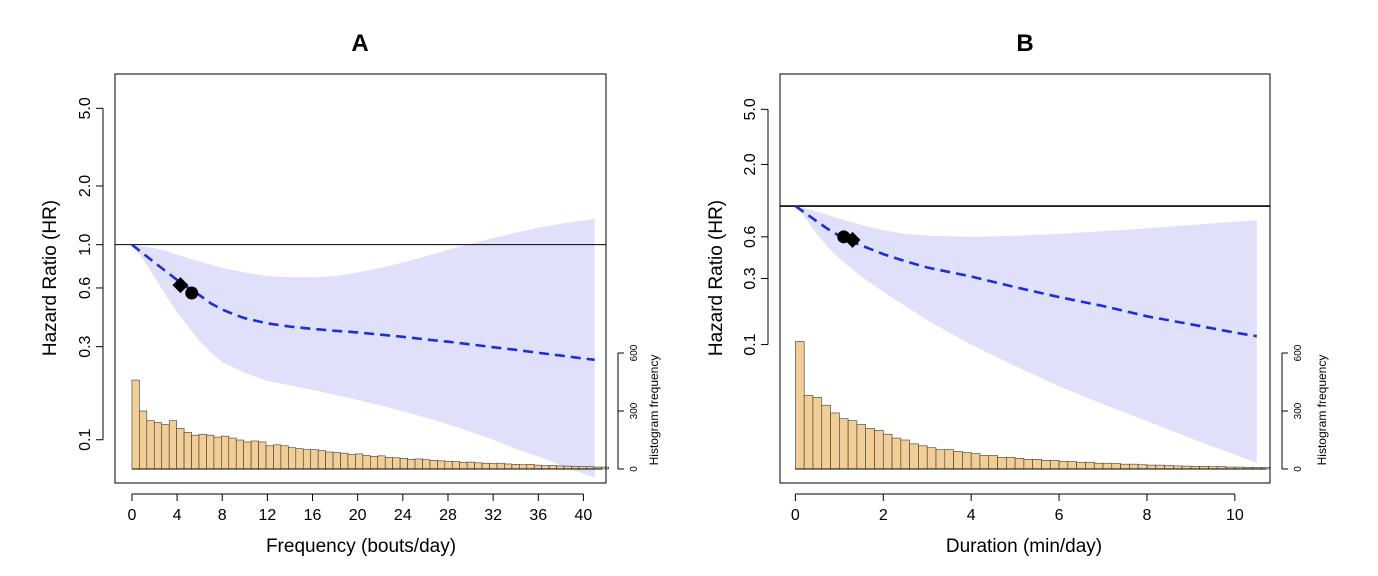  I want to click on panel-a-x-axis: 0 4 8 12 16 20 24 28 32 36 40, so click(360, 508).